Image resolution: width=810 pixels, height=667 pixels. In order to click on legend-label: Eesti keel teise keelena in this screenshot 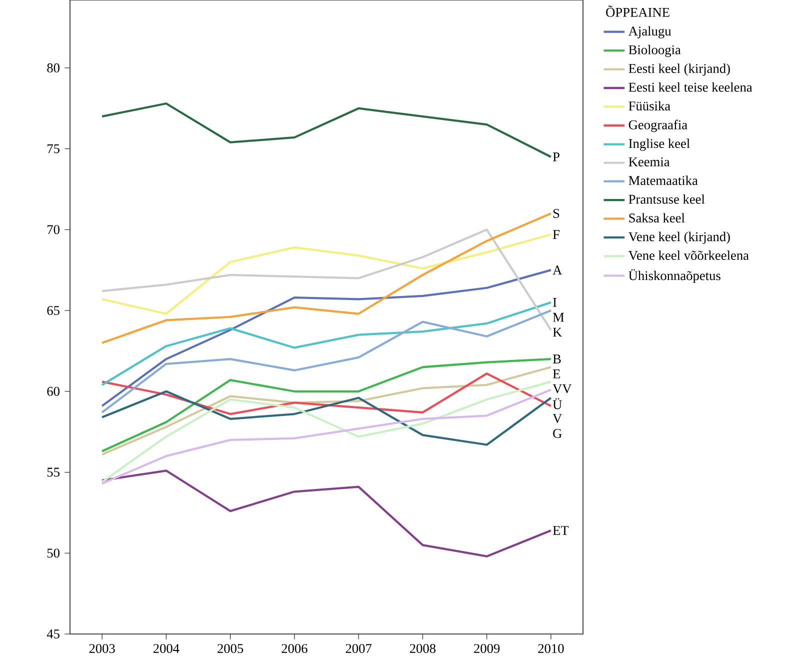, I will do `click(690, 87)`.